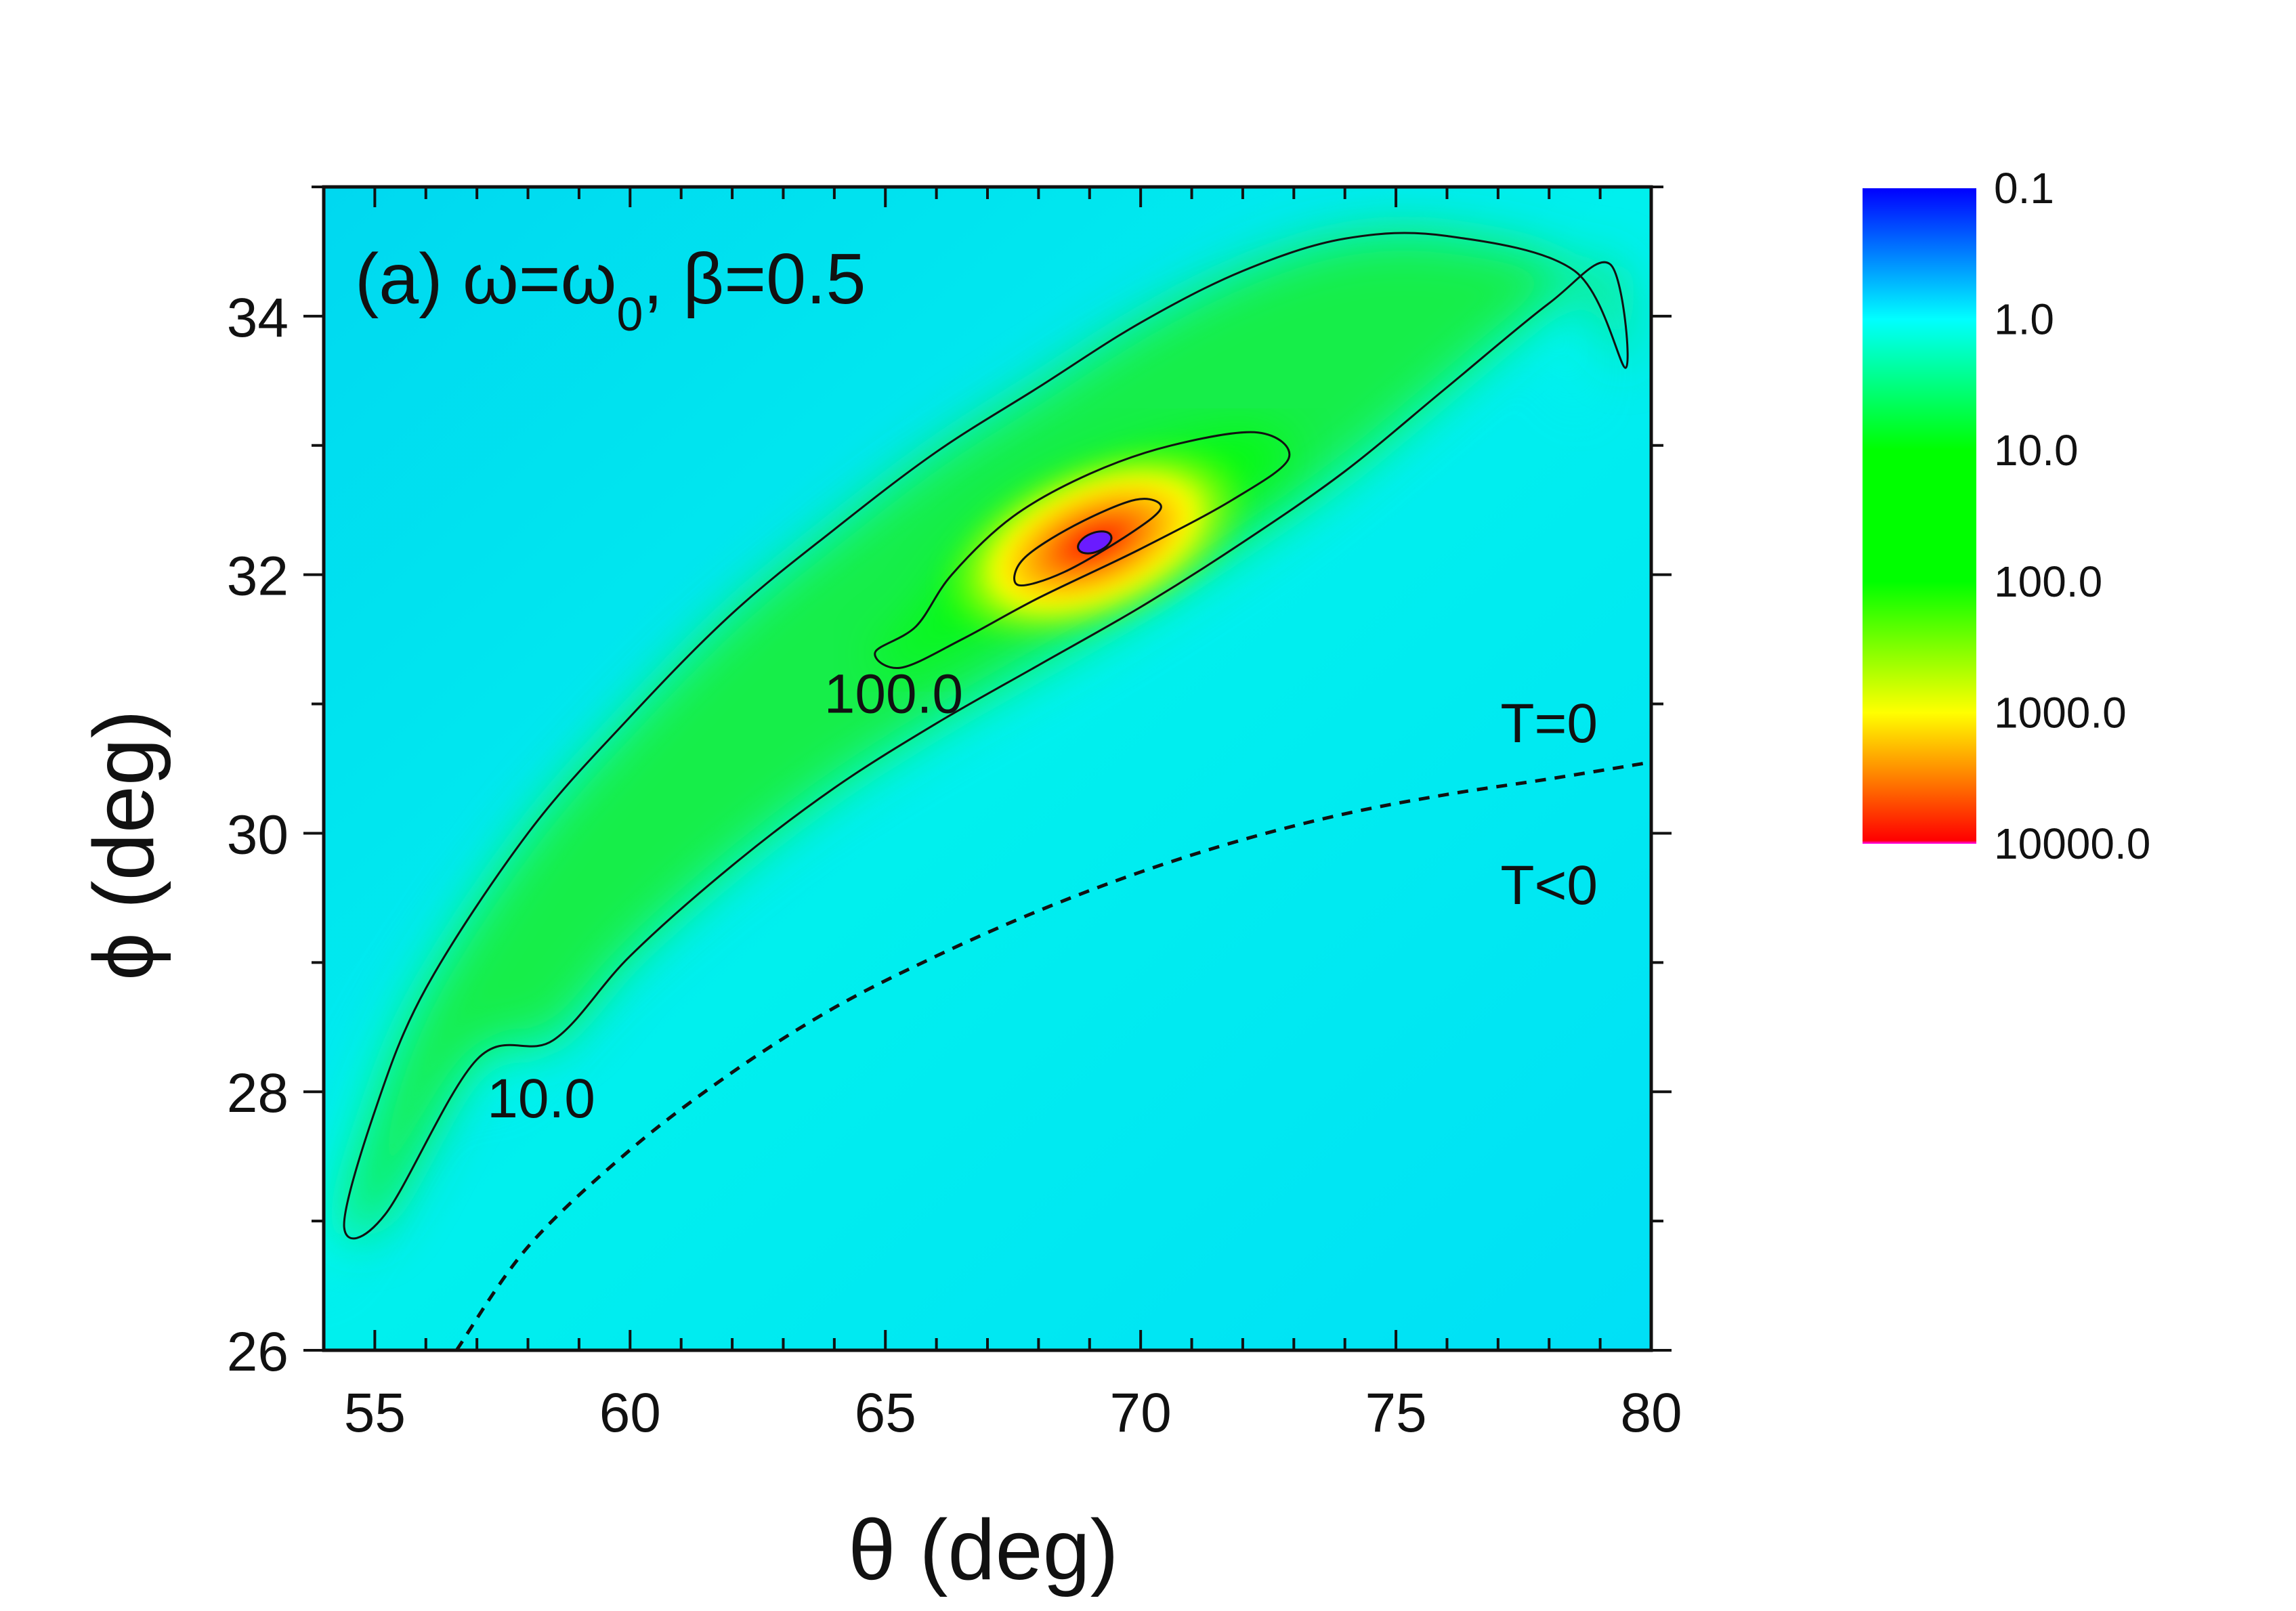  What do you see at coordinates (885, 1413) in the screenshot?
I see `x-tick-label: 65` at bounding box center [885, 1413].